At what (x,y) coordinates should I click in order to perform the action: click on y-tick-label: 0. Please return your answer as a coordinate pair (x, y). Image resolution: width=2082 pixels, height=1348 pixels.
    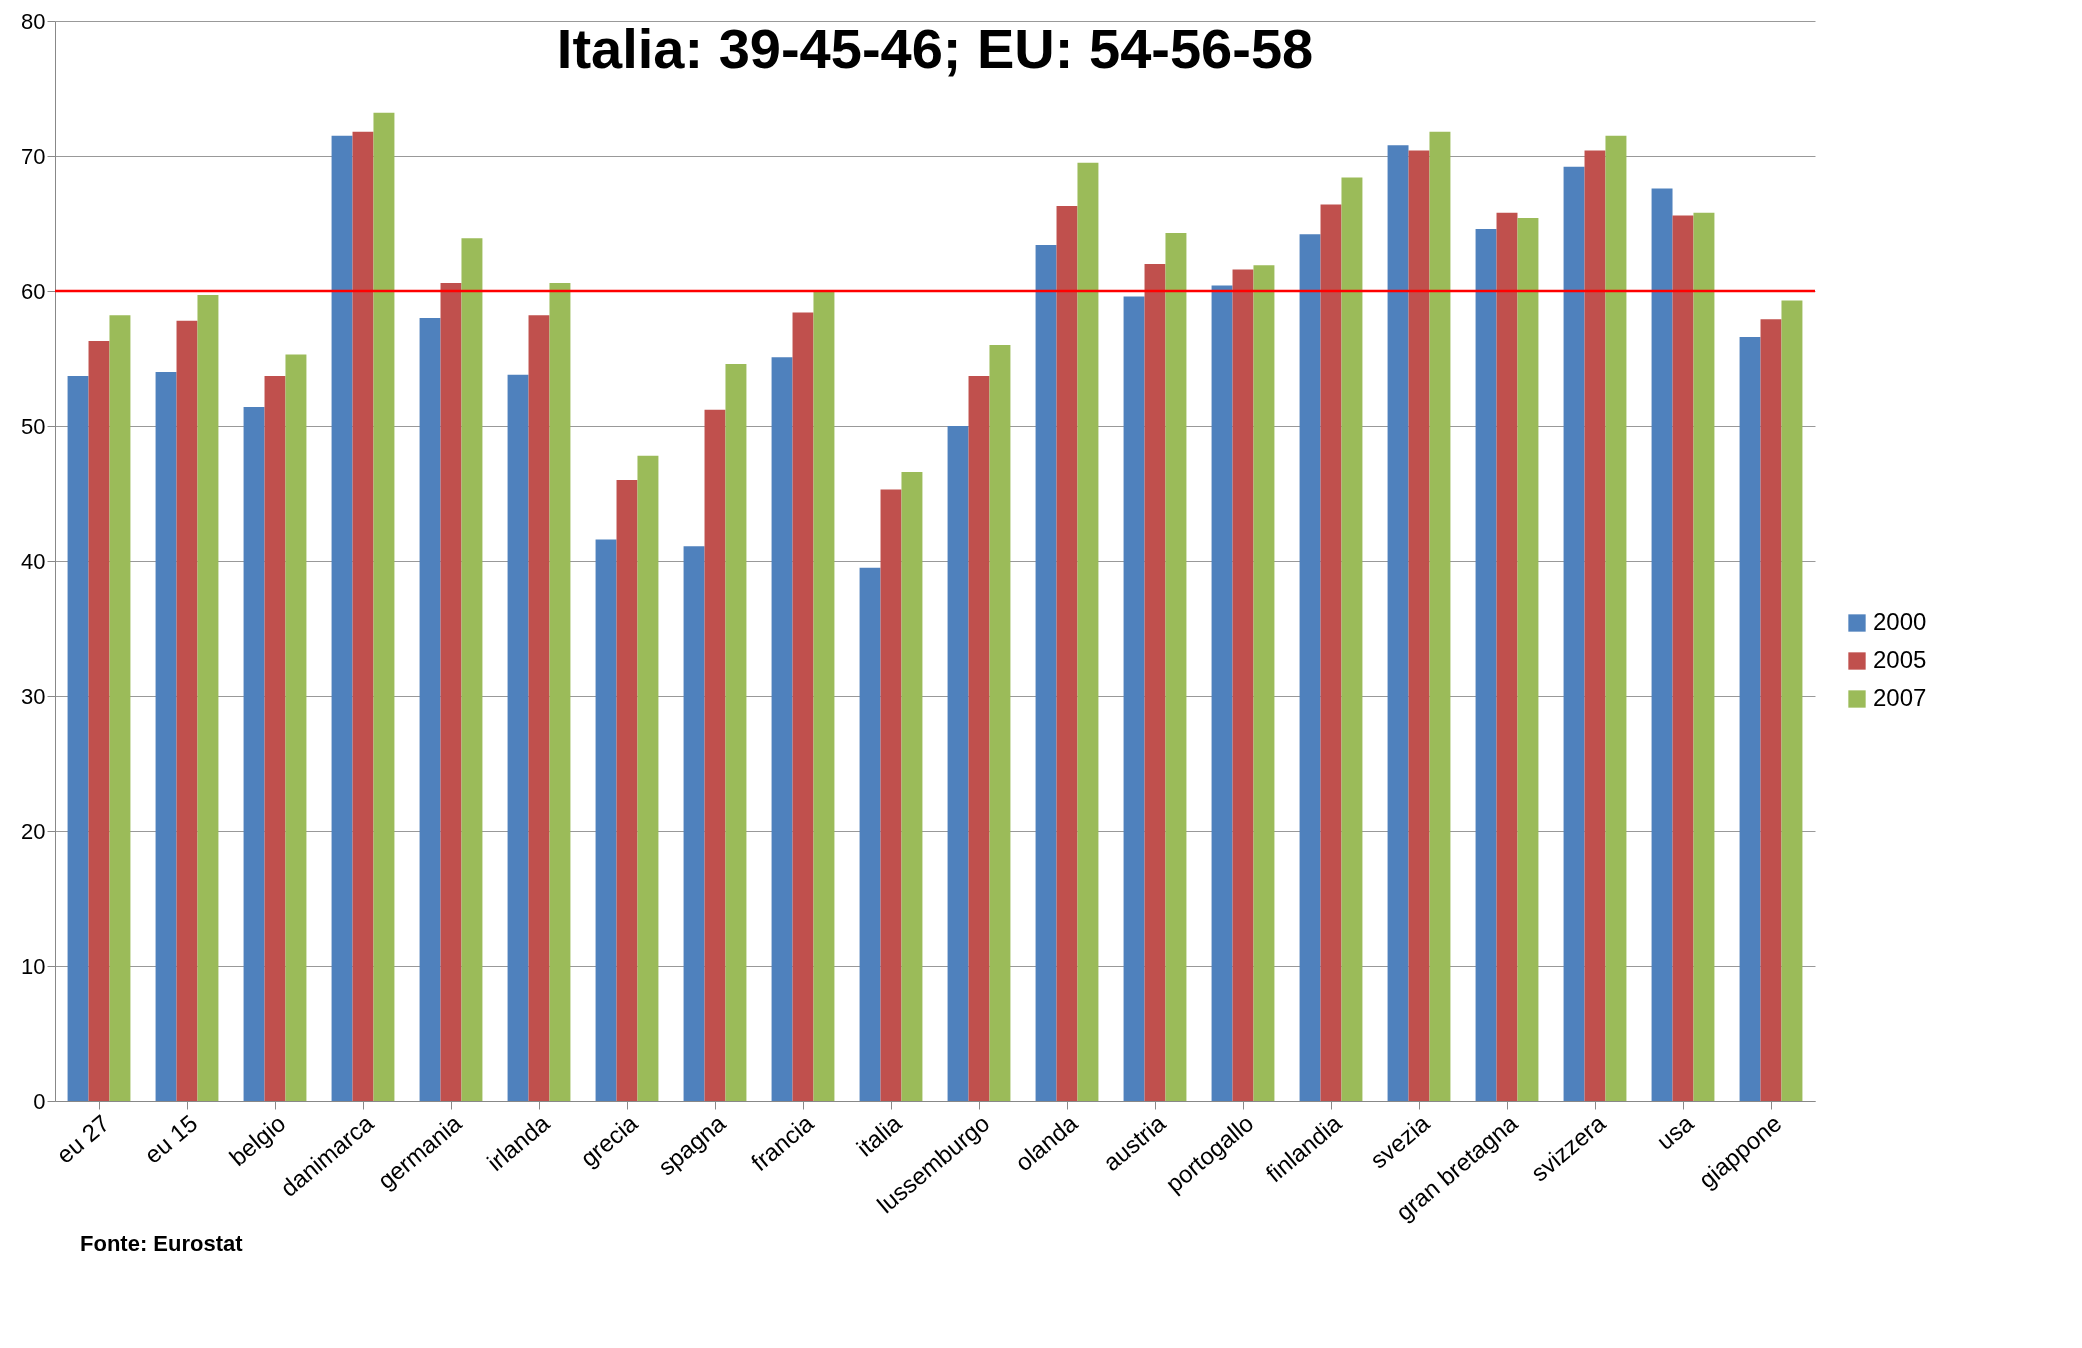
    Looking at the image, I should click on (39, 1101).